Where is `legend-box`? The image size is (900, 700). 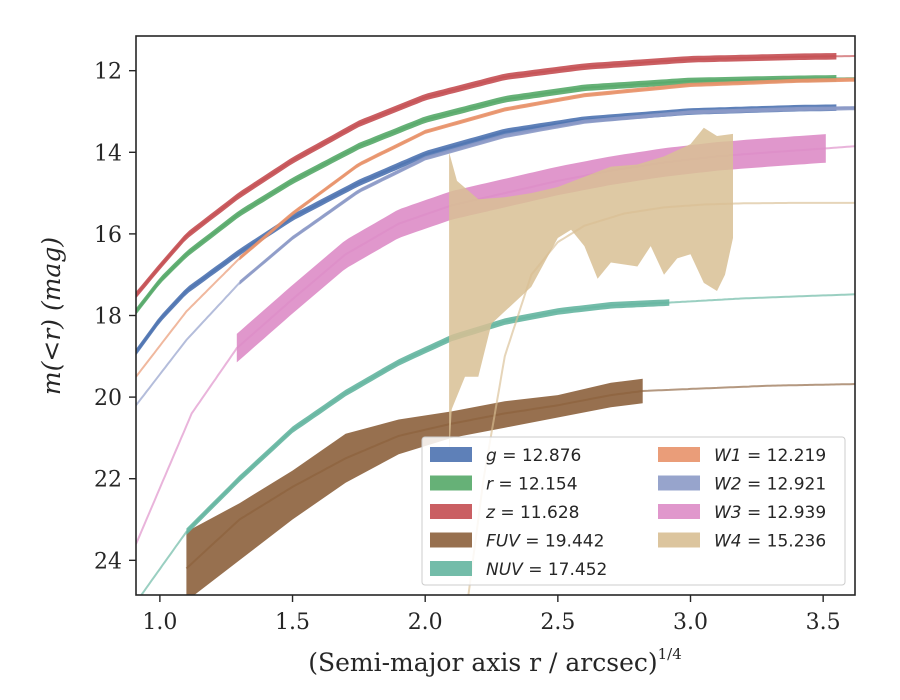
legend-box is located at coordinates (633, 511).